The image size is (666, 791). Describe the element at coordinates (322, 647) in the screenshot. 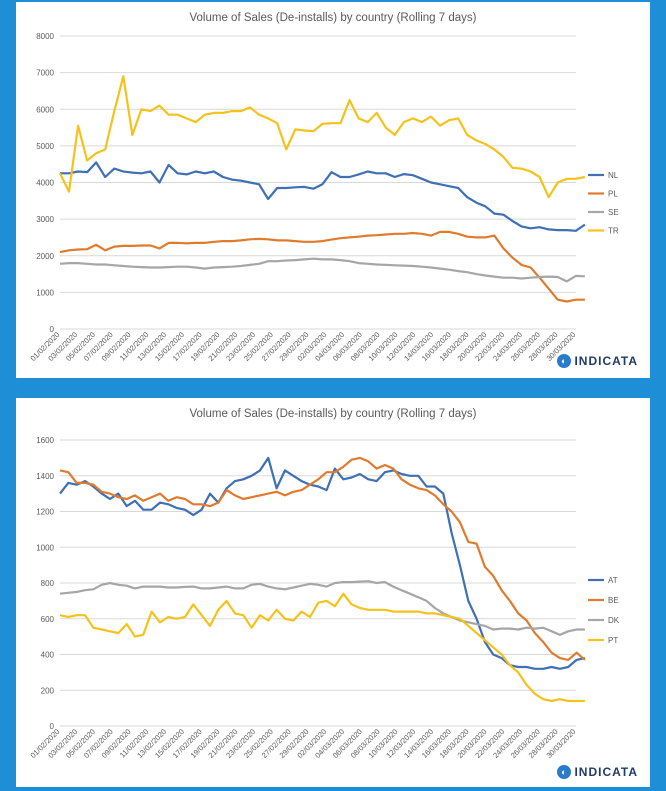

I see `series-line-pt` at that location.